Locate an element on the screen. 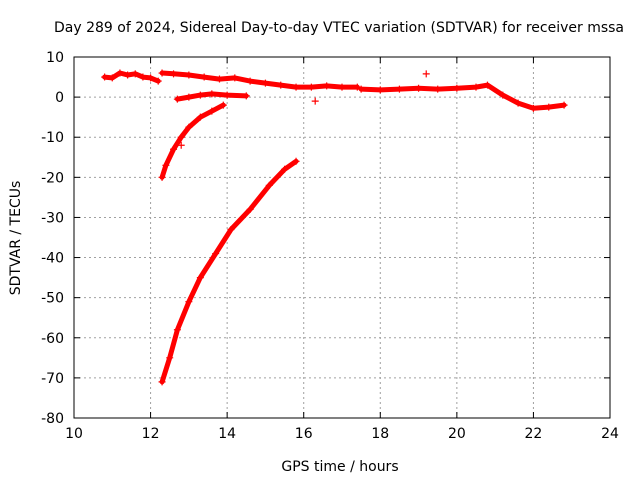  x-axis-label: GPS time / hours is located at coordinates (339, 467).